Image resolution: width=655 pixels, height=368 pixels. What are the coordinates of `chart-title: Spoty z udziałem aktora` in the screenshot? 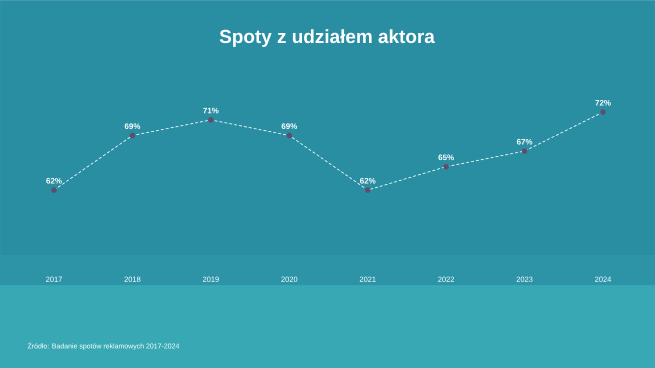 It's located at (327, 38).